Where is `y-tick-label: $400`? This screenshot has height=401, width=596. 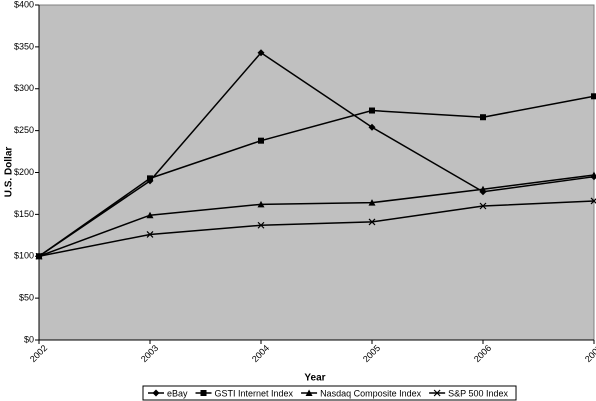 y-tick-label: $400 is located at coordinates (24, 4).